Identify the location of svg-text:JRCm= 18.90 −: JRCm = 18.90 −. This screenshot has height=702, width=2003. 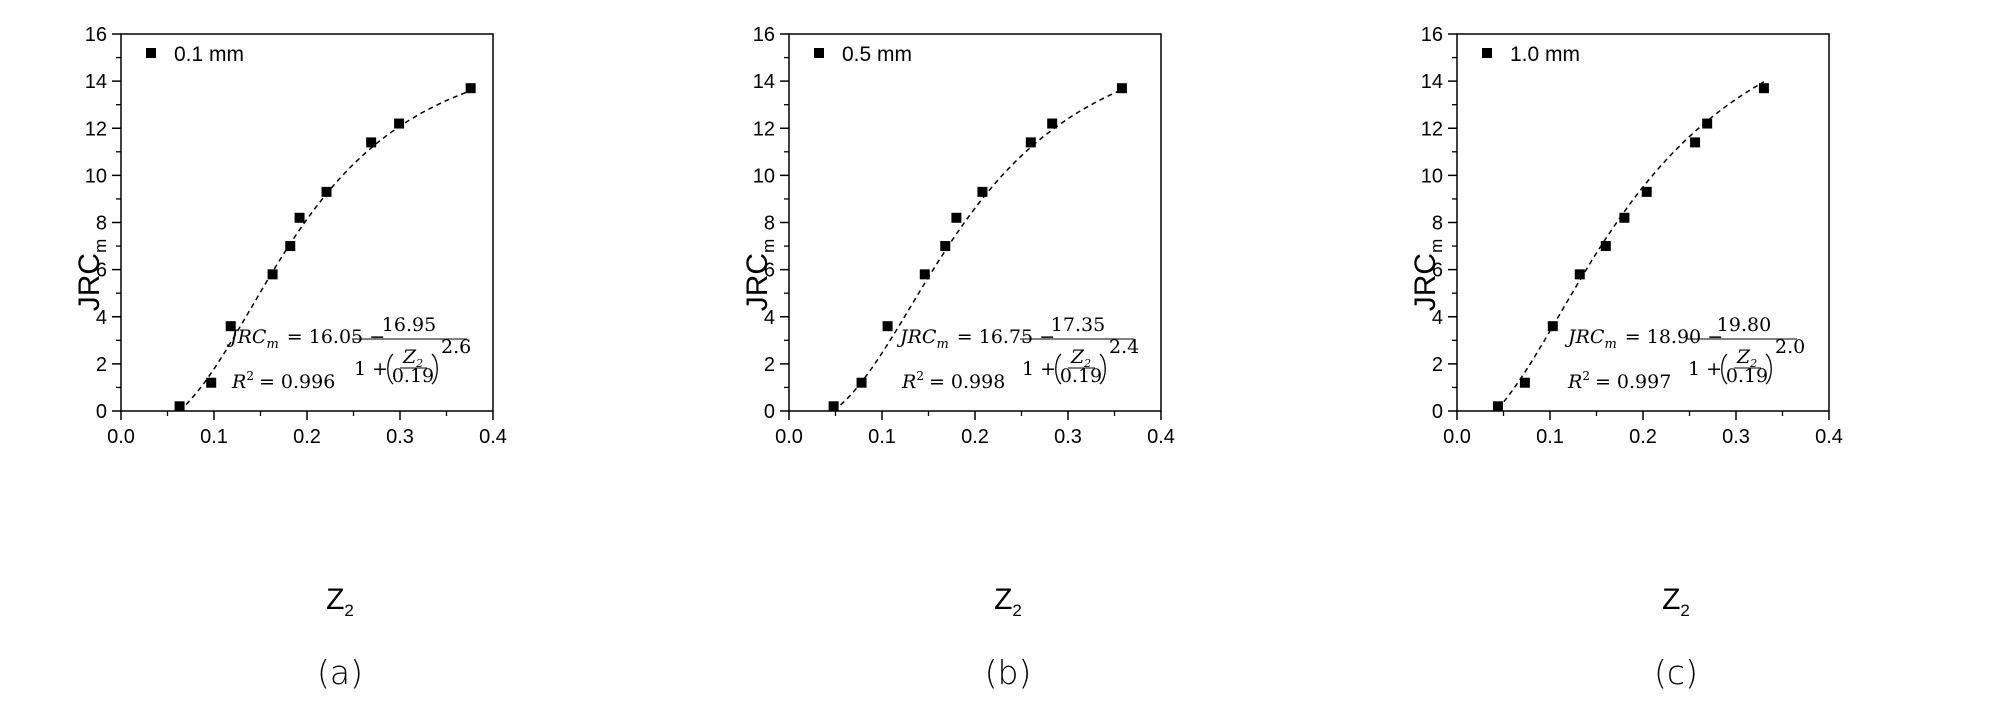
(1643, 339).